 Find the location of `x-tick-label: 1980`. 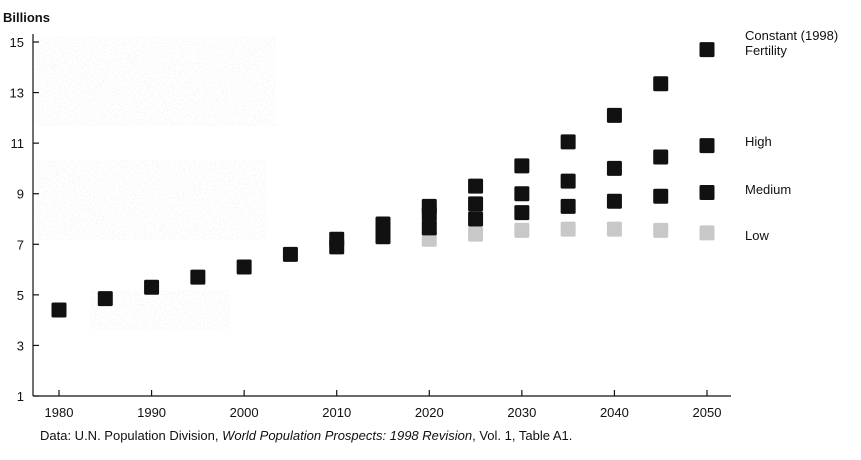

x-tick-label: 1980 is located at coordinates (59, 412).